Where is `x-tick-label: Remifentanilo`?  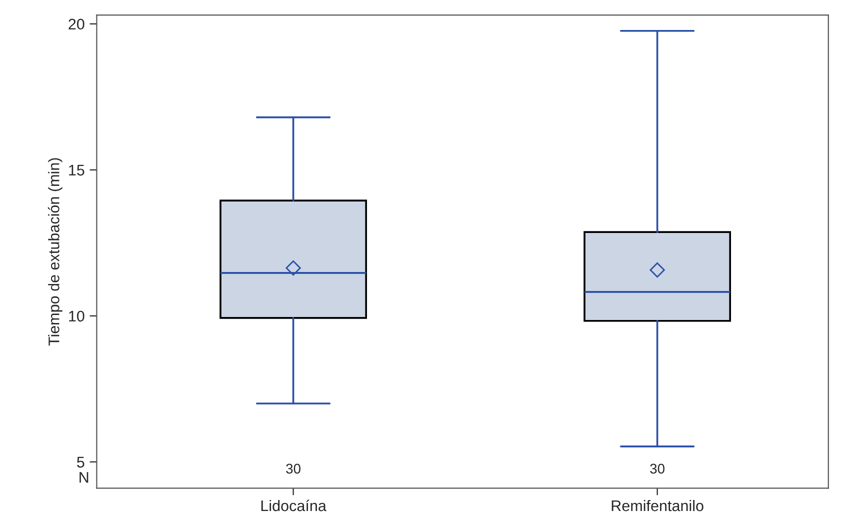 x-tick-label: Remifentanilo is located at coordinates (658, 506).